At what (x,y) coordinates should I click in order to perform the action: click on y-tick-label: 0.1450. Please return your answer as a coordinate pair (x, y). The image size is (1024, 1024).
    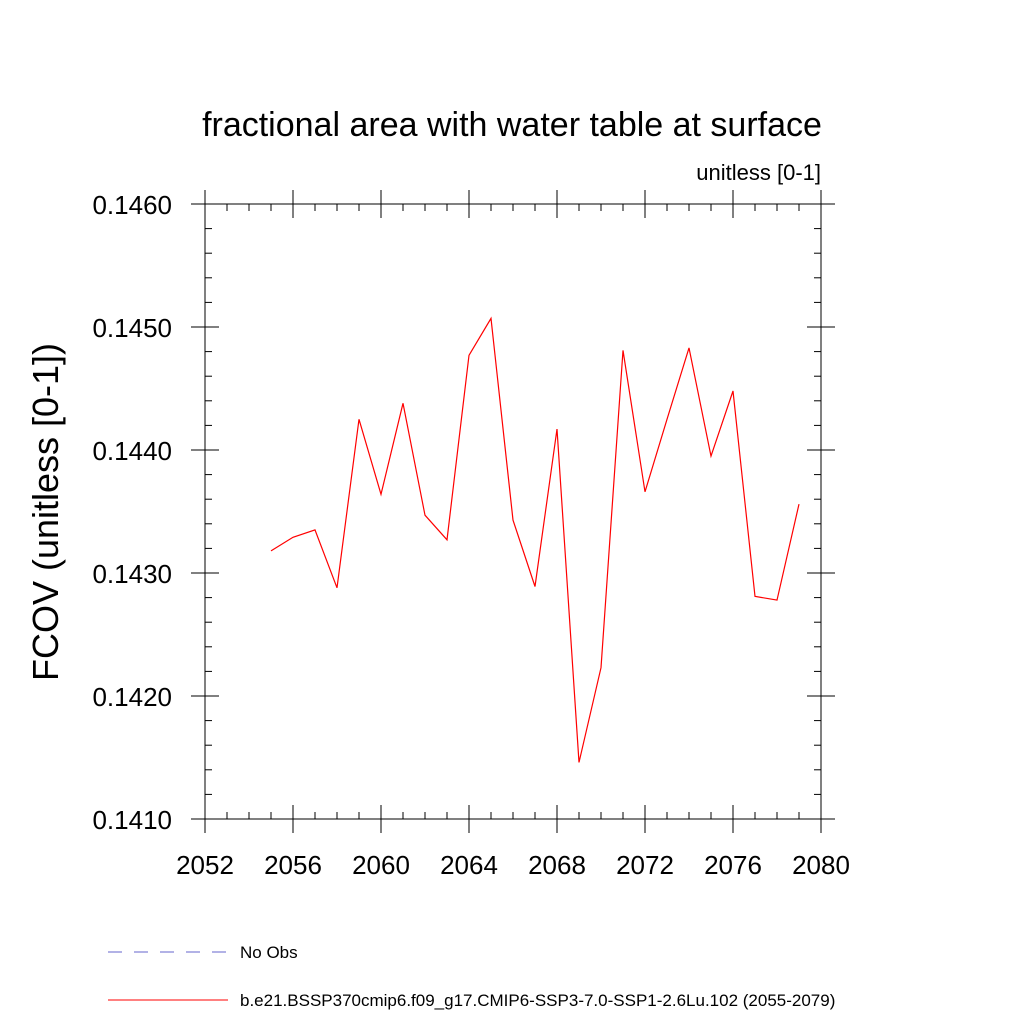
    Looking at the image, I should click on (132, 328).